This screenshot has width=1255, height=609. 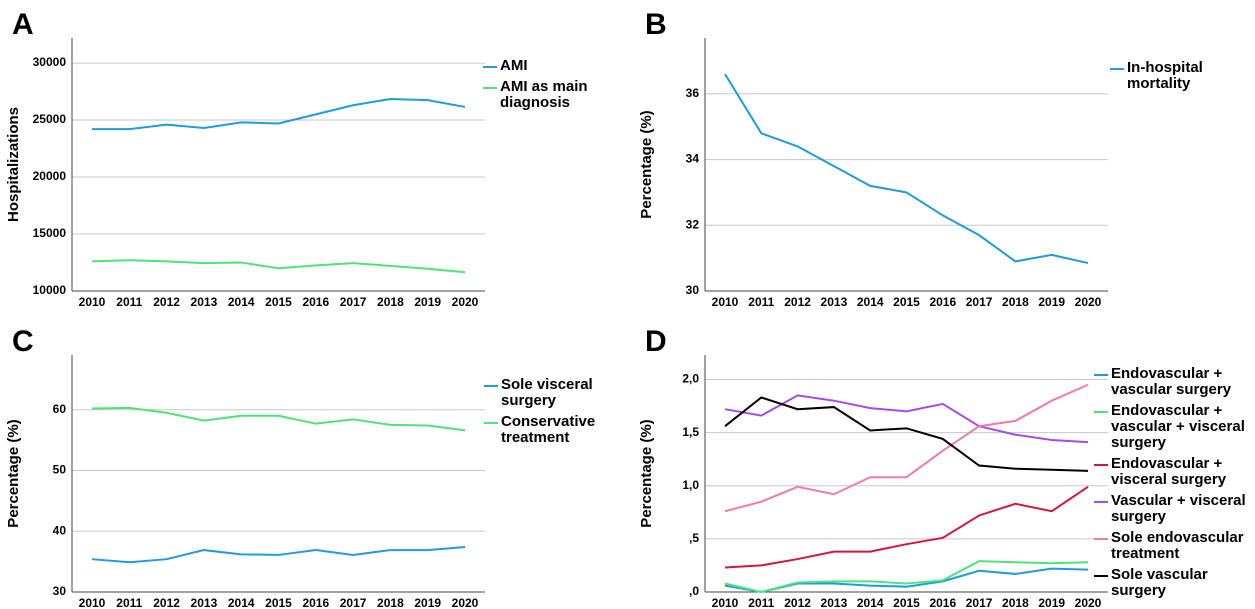 What do you see at coordinates (1178, 508) in the screenshot?
I see `legend-label: Vascular + visceral surgery` at bounding box center [1178, 508].